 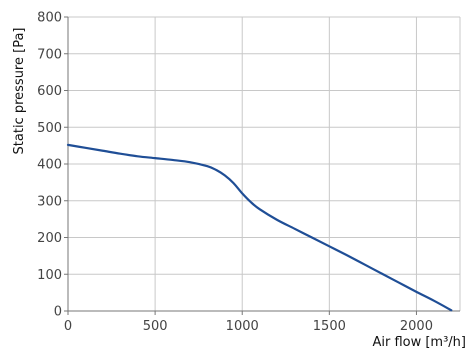 I want to click on y-tick-label: 0, so click(x=58, y=312).